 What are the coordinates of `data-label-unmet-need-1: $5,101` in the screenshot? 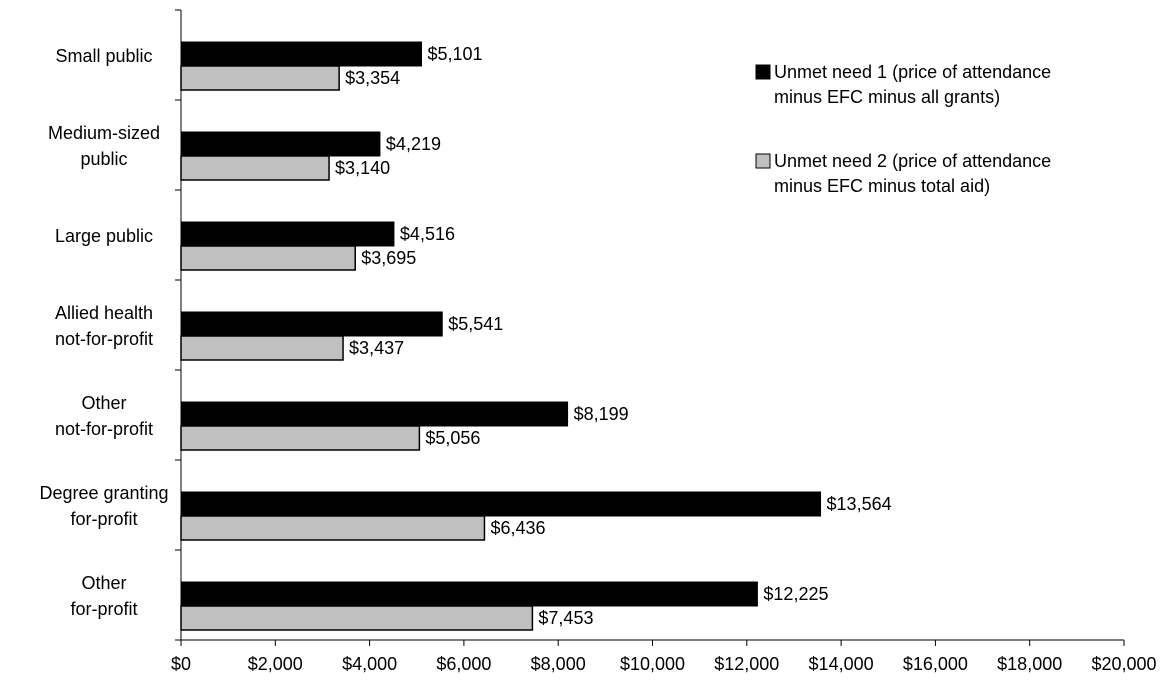 It's located at (455, 54).